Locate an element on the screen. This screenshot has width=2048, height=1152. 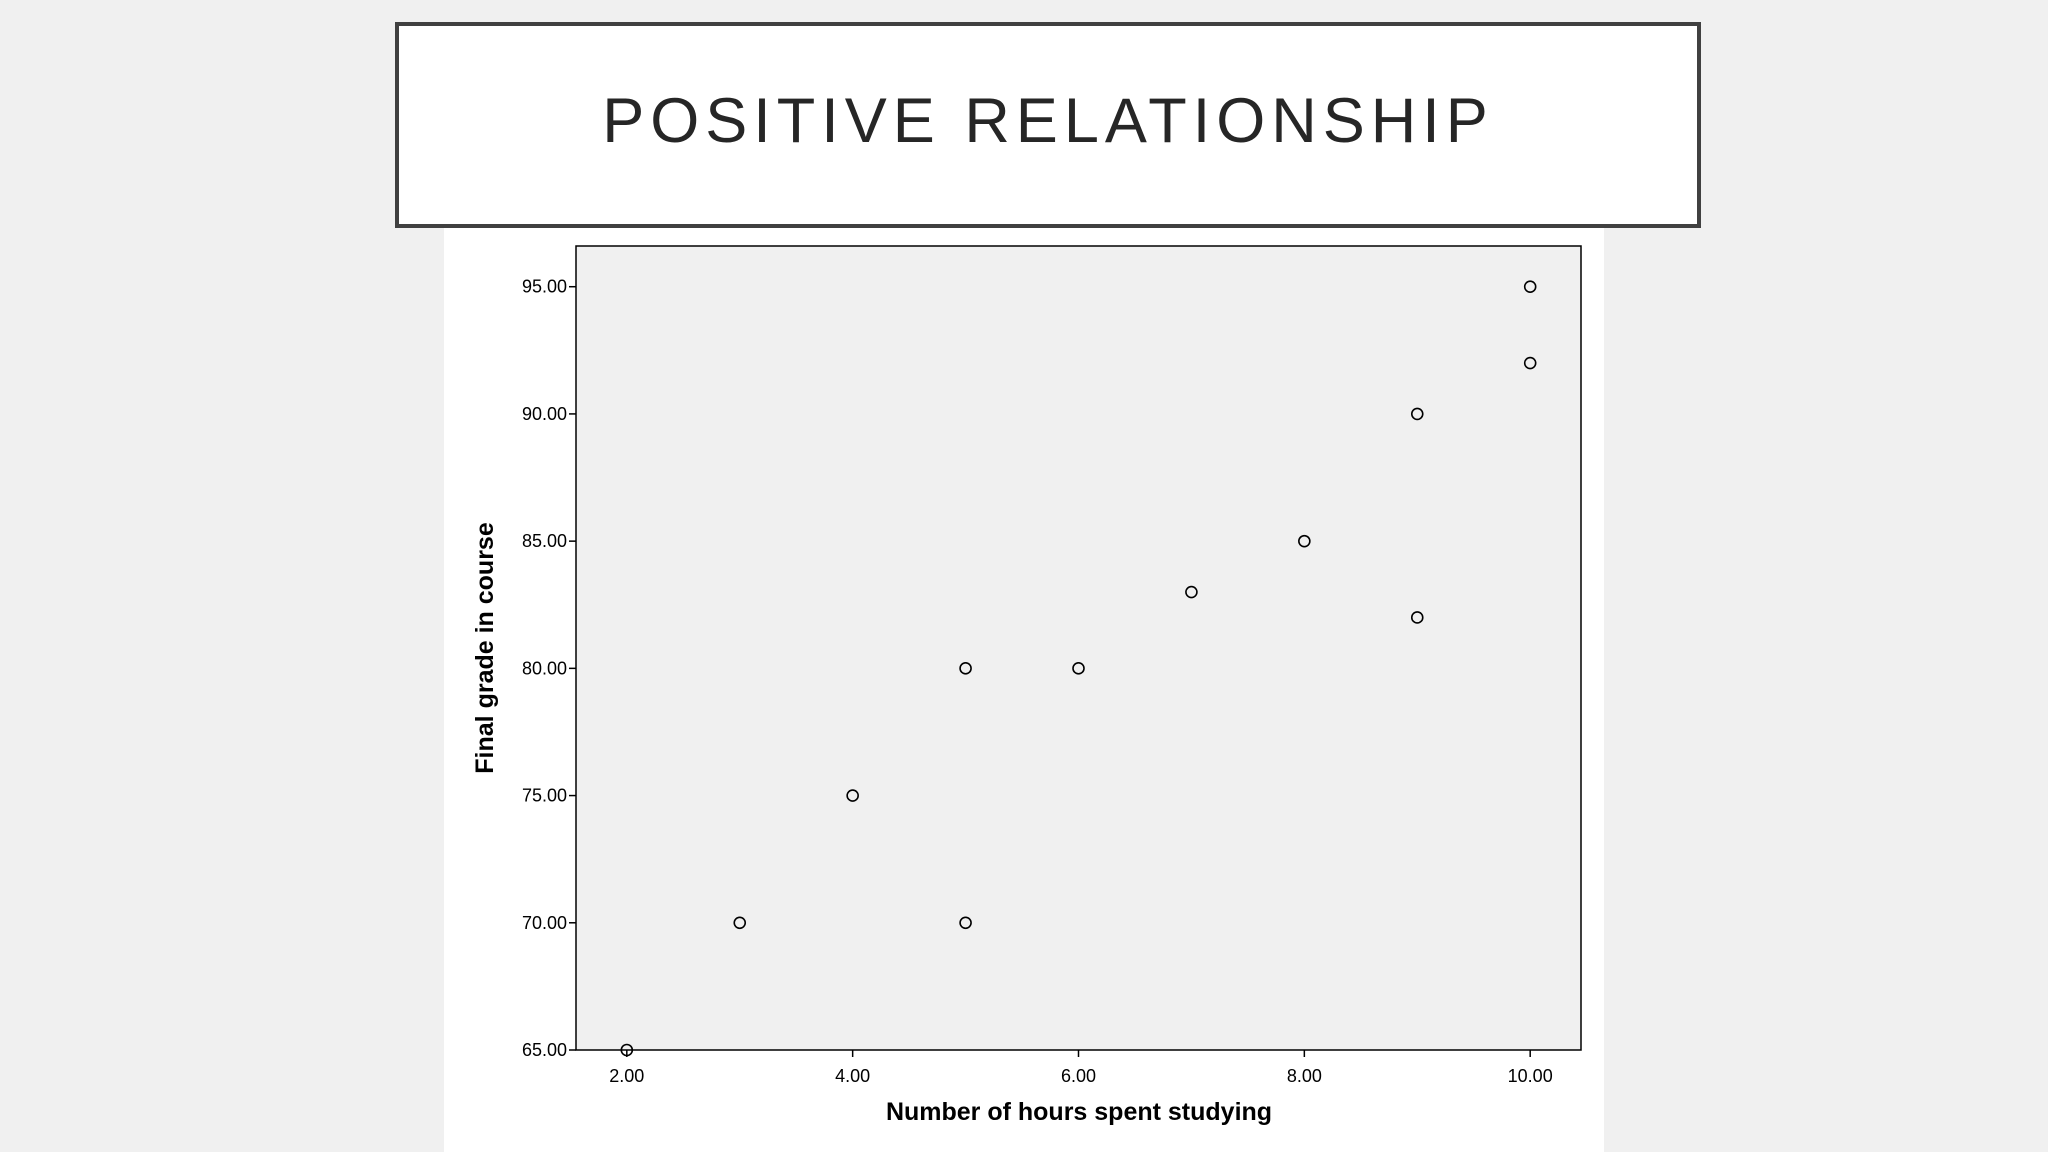
x-tick-label: 8.00 is located at coordinates (1304, 1076).